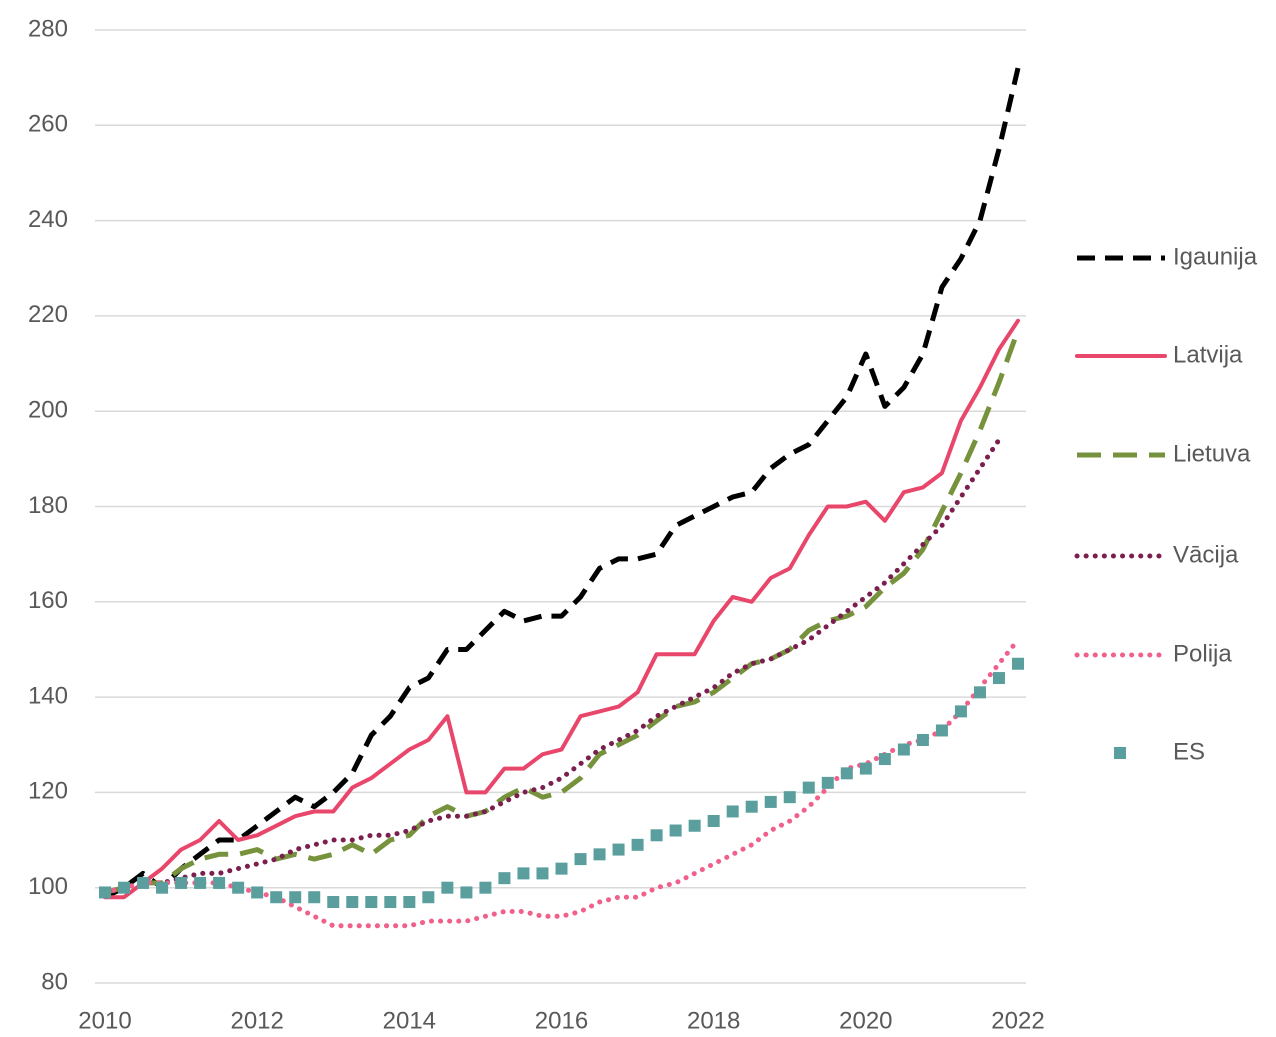 This screenshot has height=1037, width=1276. I want to click on legend-label: Vācija, so click(1206, 554).